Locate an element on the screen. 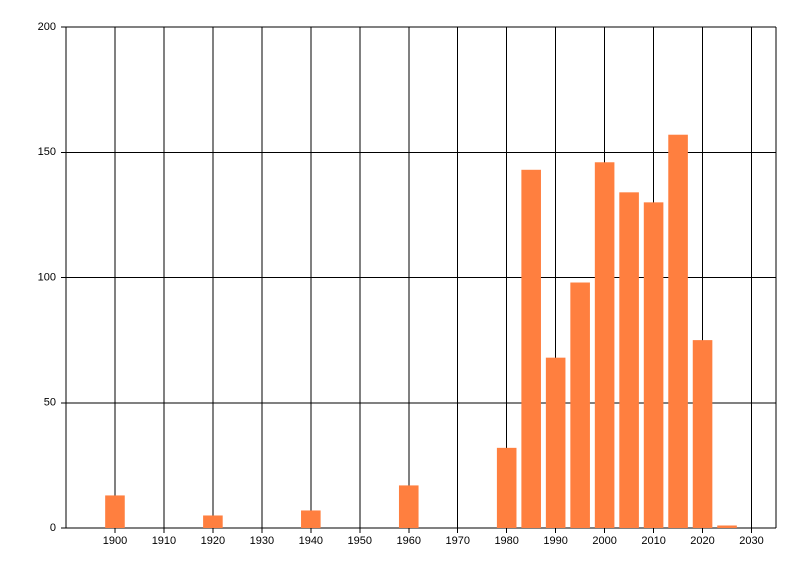 The width and height of the screenshot is (800, 576). x-tick-label: 1930 is located at coordinates (262, 541).